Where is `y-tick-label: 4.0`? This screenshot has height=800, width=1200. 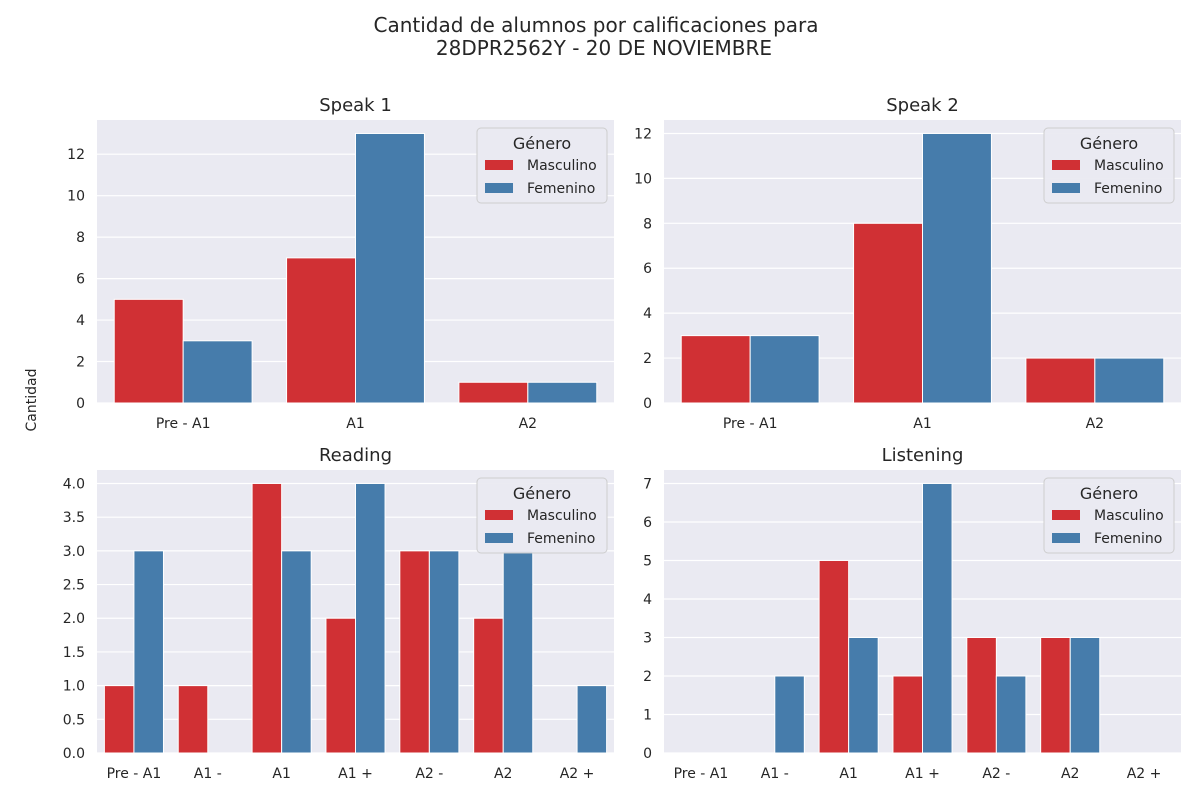 y-tick-label: 4.0 is located at coordinates (74, 484).